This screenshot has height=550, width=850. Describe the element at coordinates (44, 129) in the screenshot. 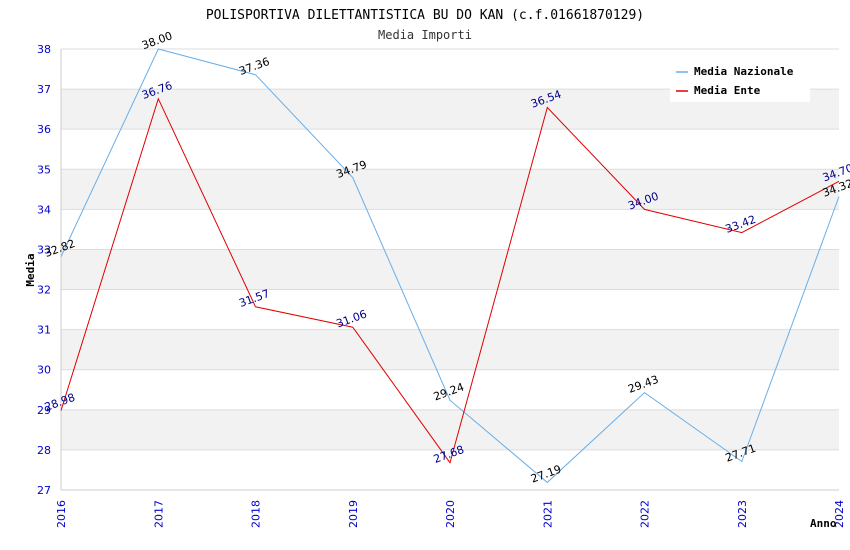

I see `y-tick-label: 36` at that location.